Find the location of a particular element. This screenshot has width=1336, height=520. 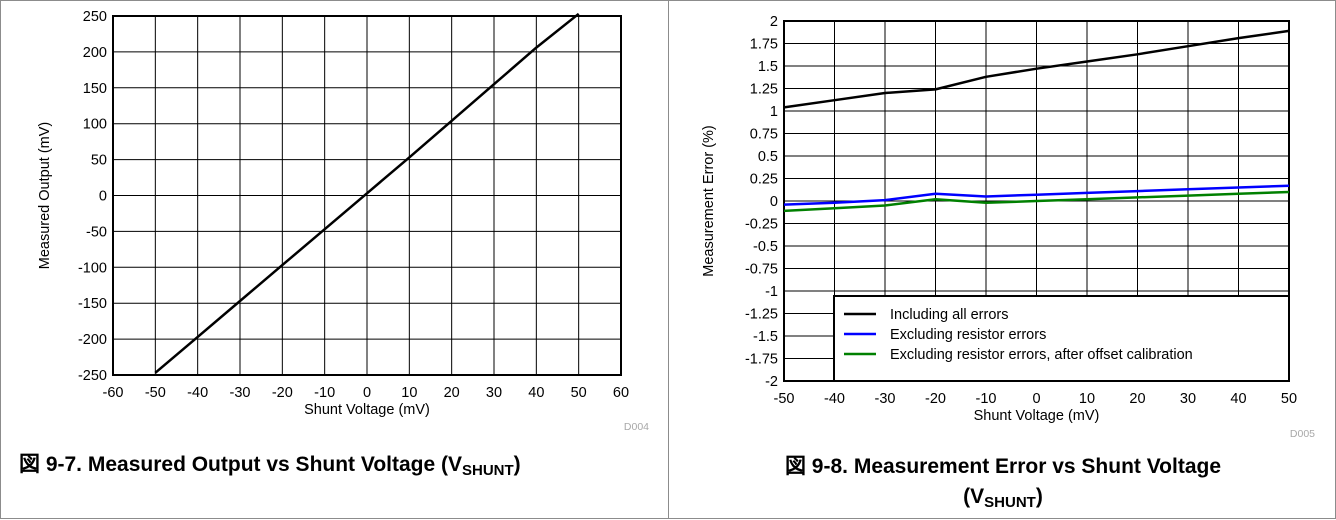

x-tick-label: 60 is located at coordinates (621, 393).